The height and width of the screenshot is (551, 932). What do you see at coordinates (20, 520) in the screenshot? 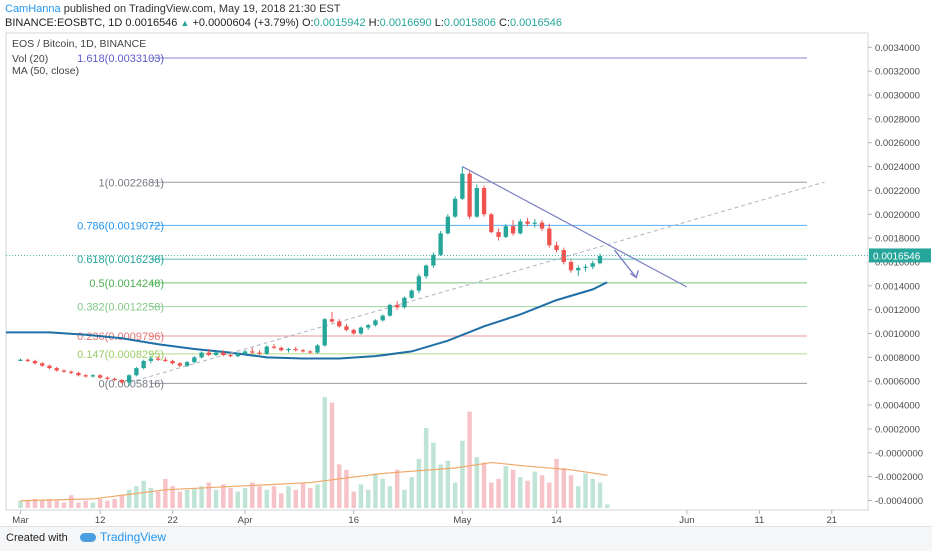
I see `x-tick-label: Mar` at bounding box center [20, 520].